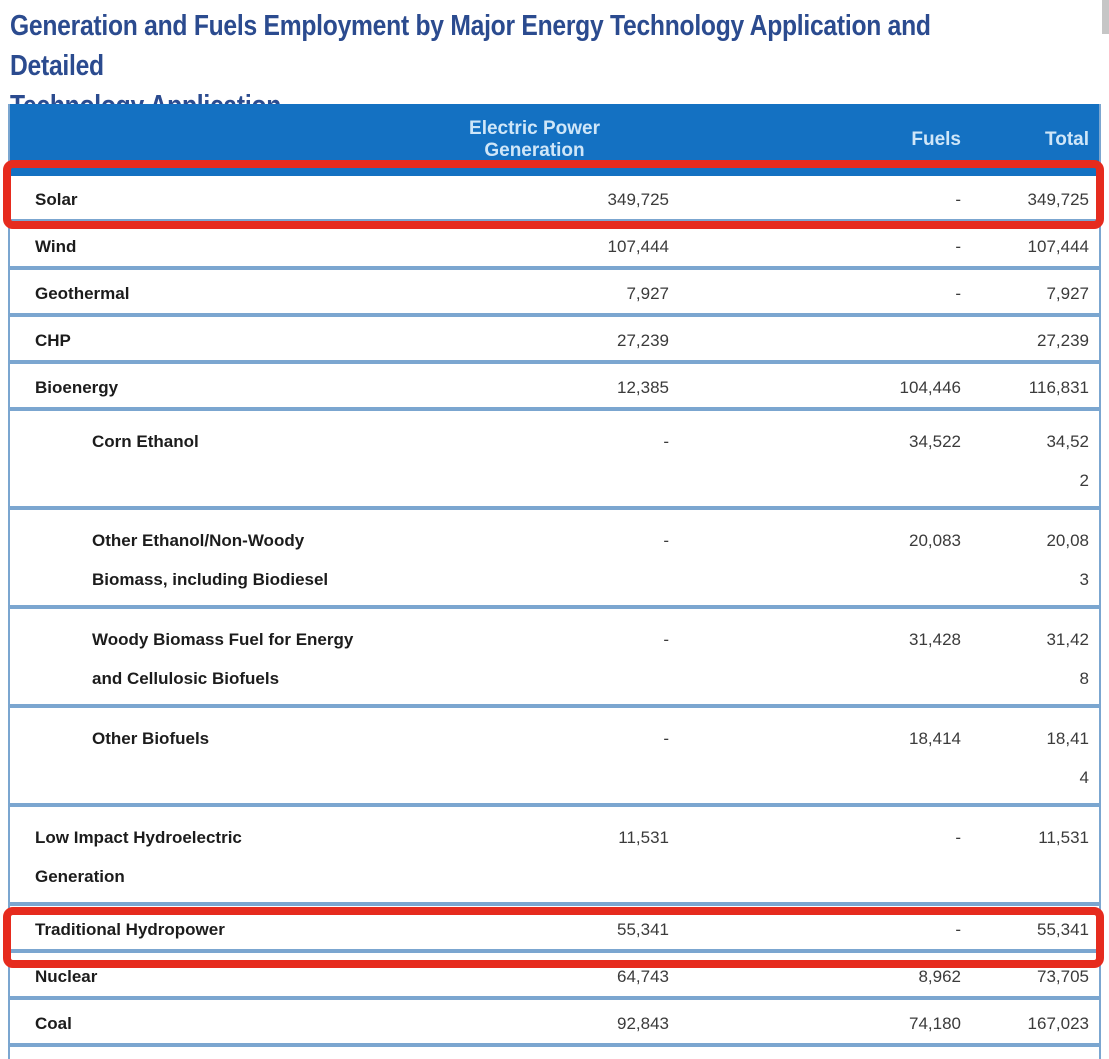 This screenshot has width=1109, height=1059. I want to click on cell-technology: Solar, so click(56, 199).